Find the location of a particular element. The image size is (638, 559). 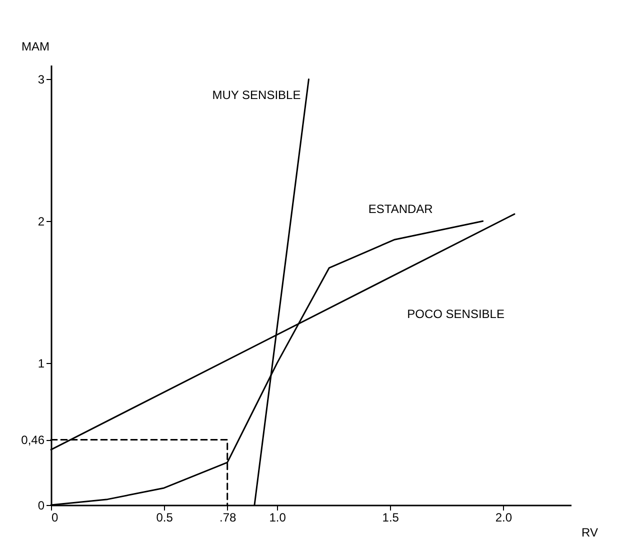

y-tick-label: 0 is located at coordinates (41, 505).